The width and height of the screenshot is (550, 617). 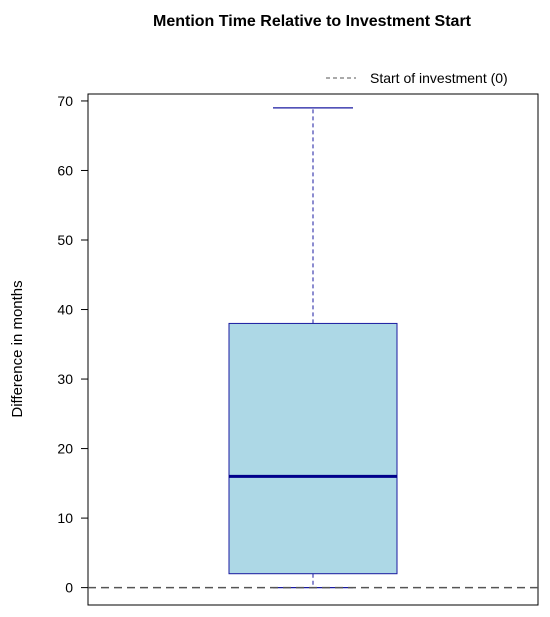 I want to click on legend: Start of investment (0), so click(x=417, y=78).